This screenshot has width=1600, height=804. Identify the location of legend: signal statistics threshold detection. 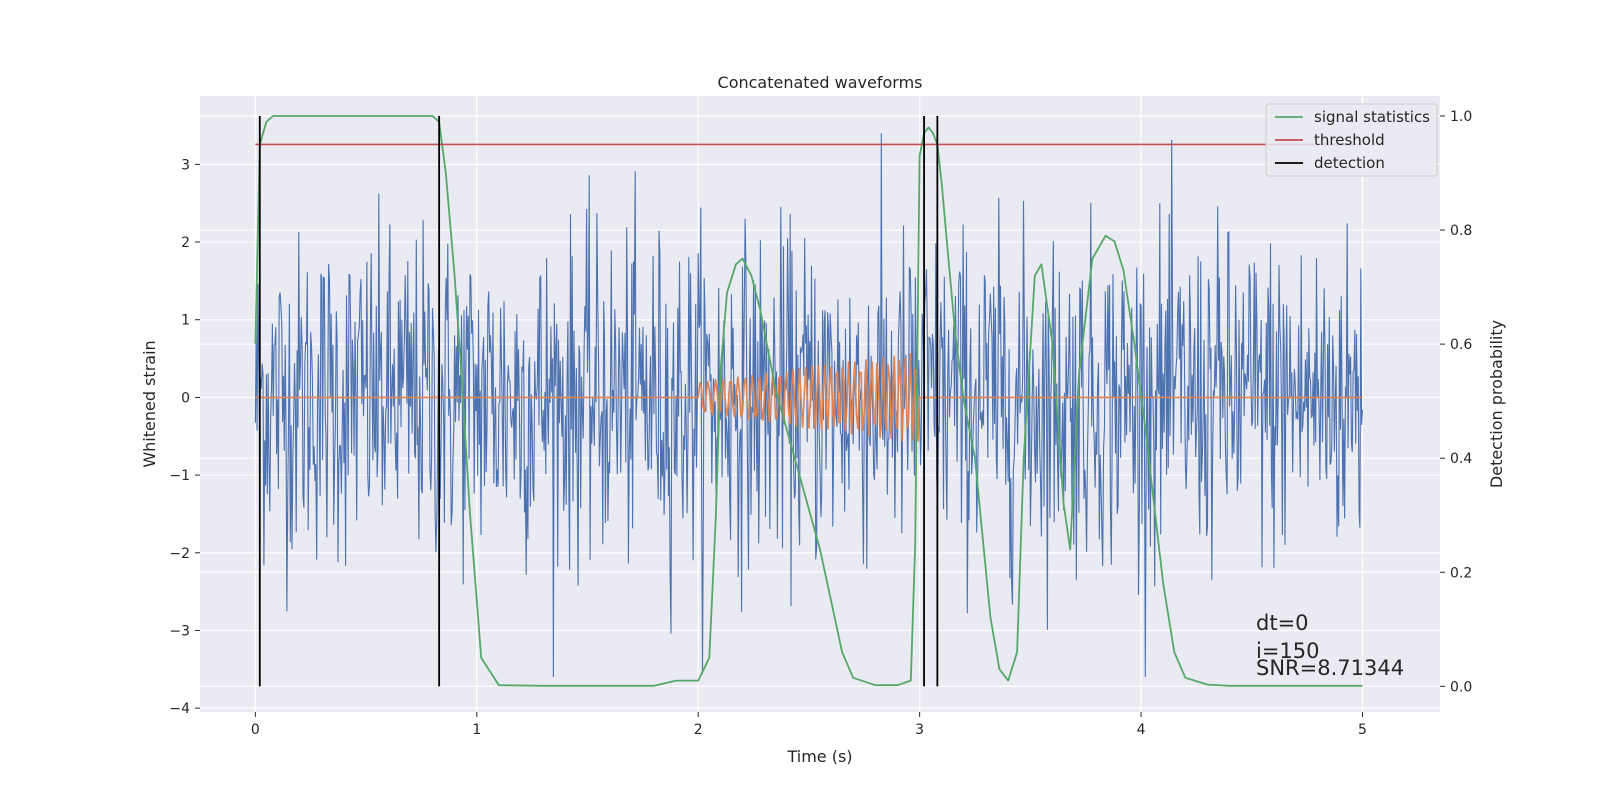
(1351, 140).